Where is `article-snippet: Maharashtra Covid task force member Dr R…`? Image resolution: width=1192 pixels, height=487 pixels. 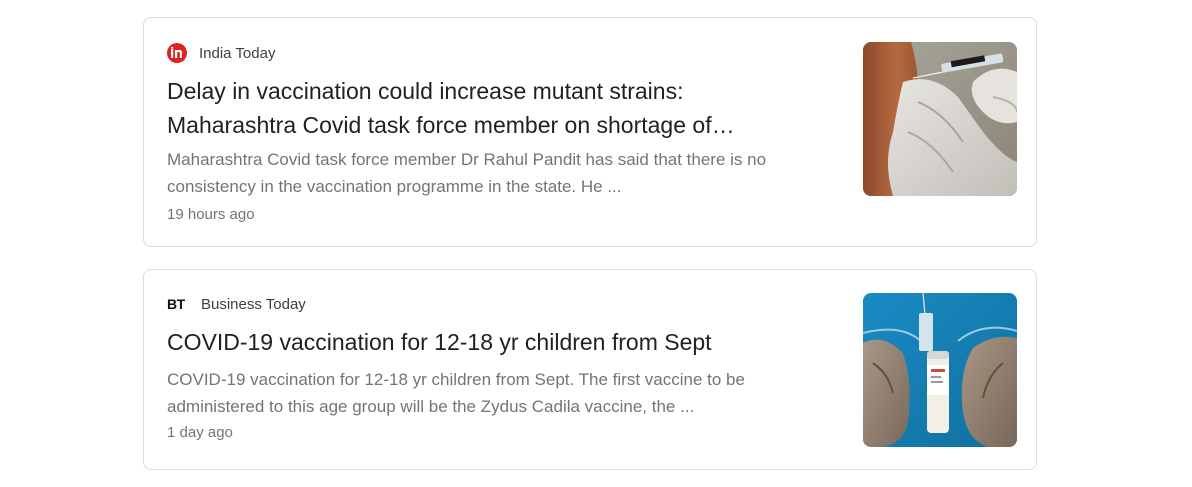
article-snippet: Maharashtra Covid task force member Dr R… is located at coordinates (467, 173).